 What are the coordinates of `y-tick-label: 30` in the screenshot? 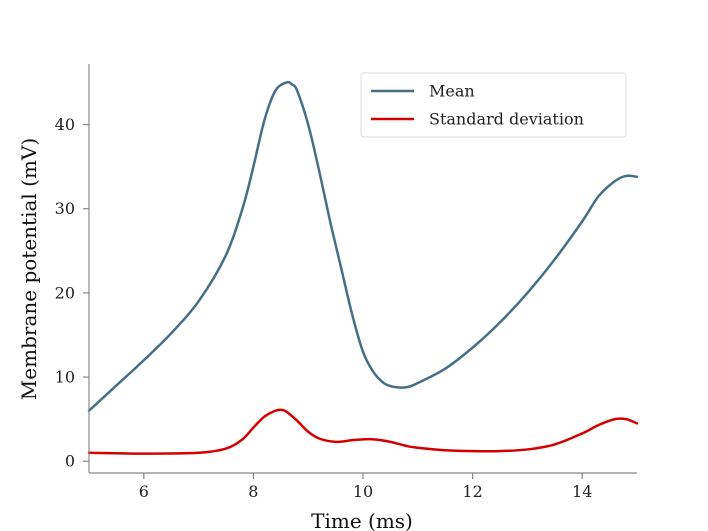 It's located at (65, 208).